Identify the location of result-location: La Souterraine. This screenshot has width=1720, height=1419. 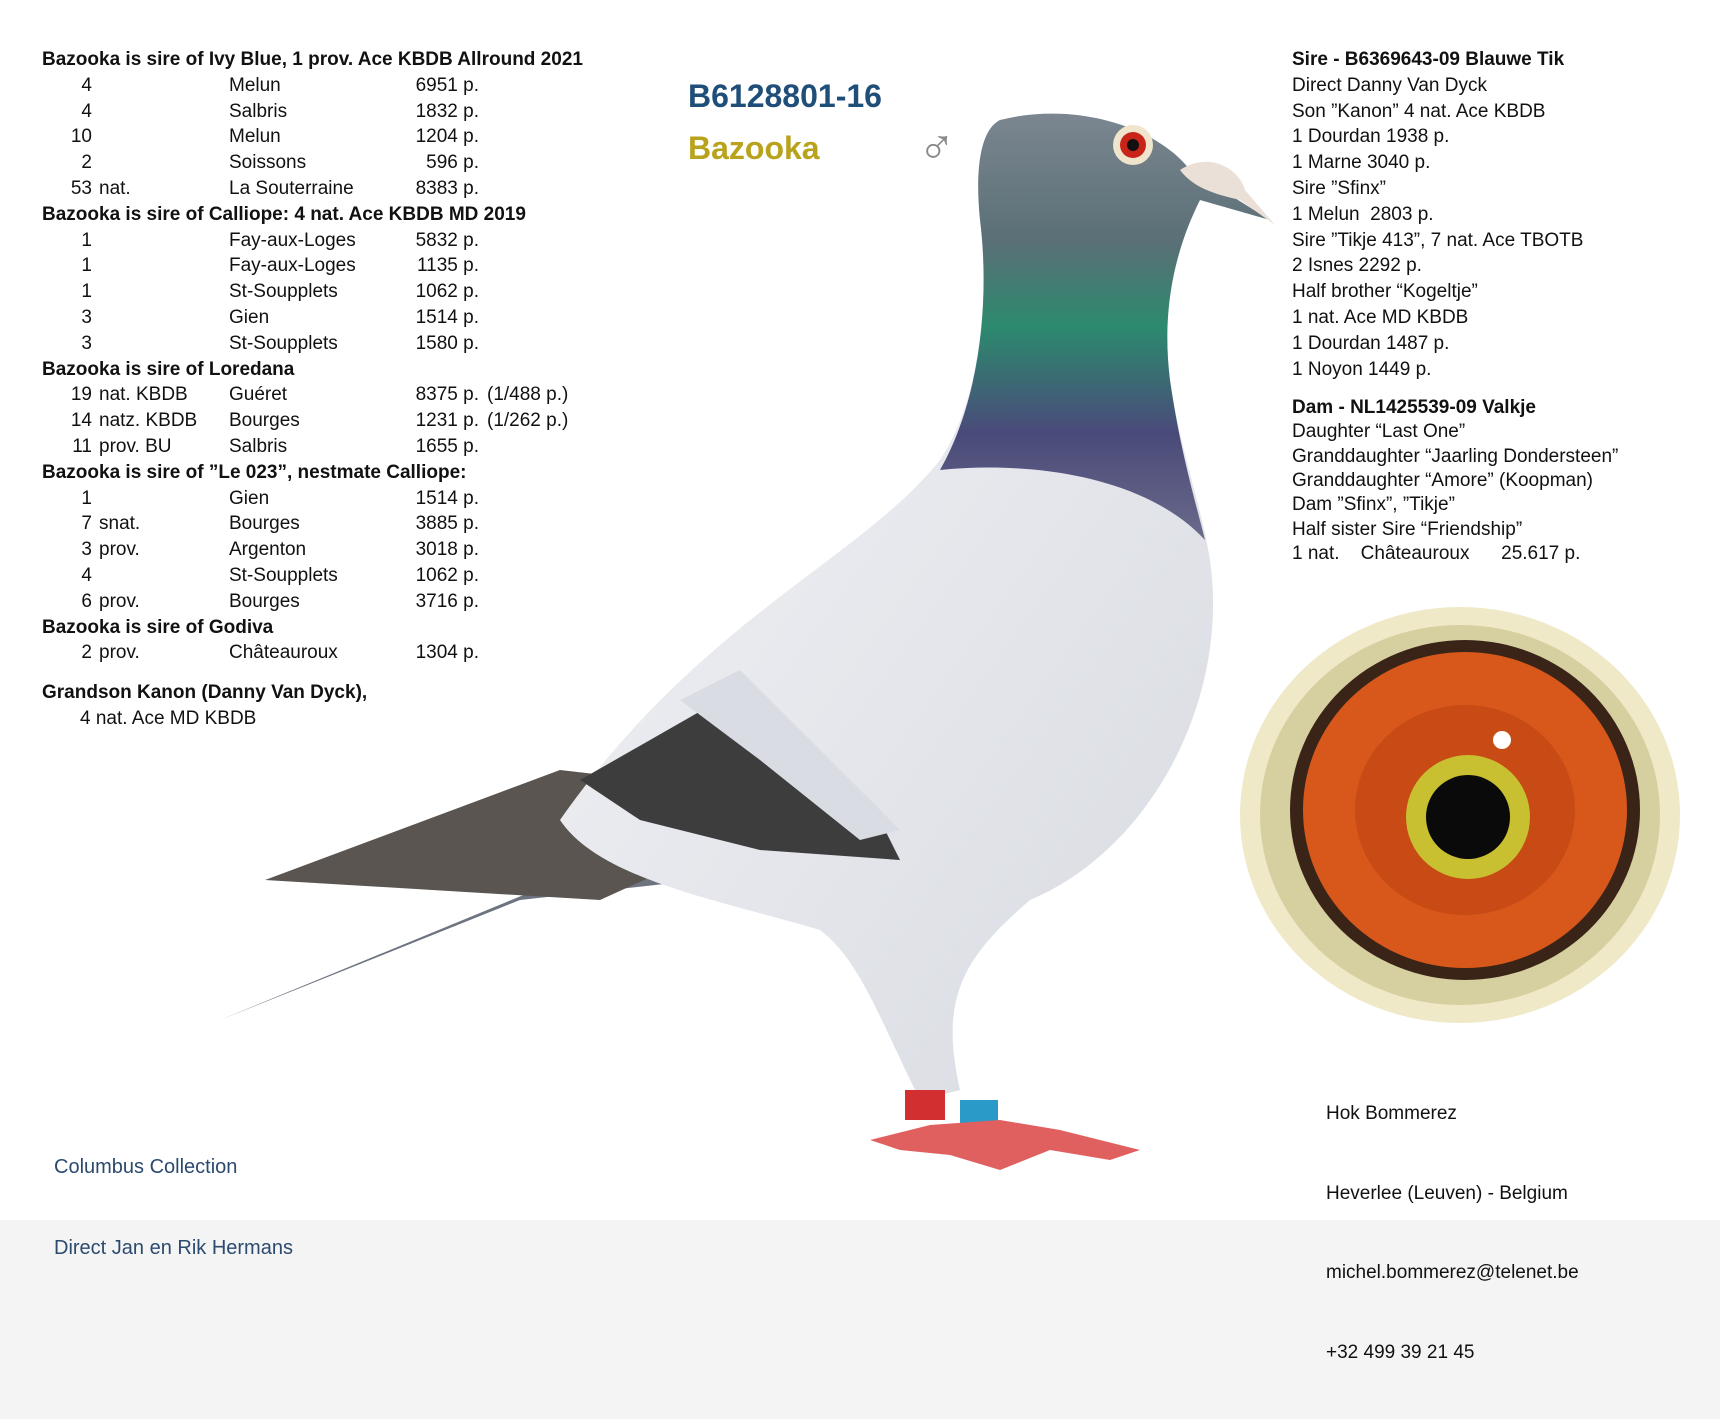
(291, 188).